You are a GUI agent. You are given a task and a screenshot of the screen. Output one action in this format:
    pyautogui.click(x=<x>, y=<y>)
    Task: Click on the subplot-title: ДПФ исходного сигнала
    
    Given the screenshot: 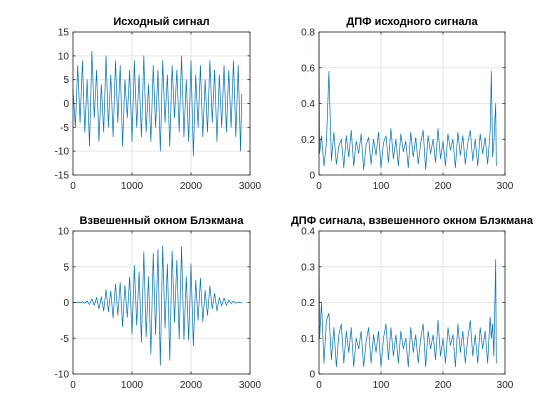 What is the action you would take?
    pyautogui.click(x=412, y=22)
    